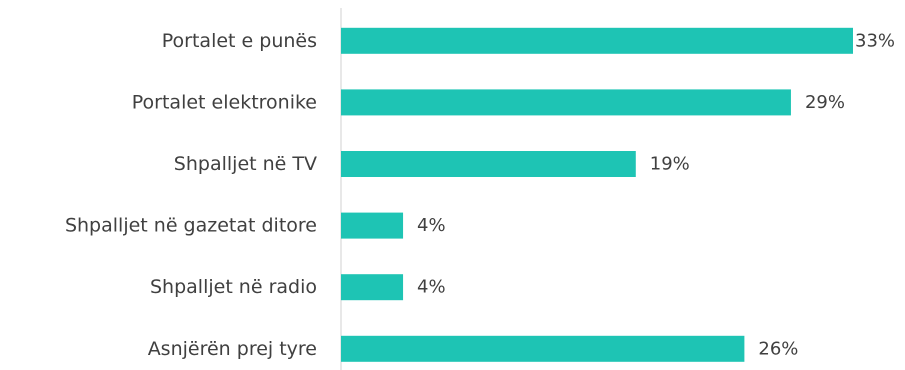  Describe the element at coordinates (431, 287) in the screenshot. I see `value-label-4: 4%` at that location.